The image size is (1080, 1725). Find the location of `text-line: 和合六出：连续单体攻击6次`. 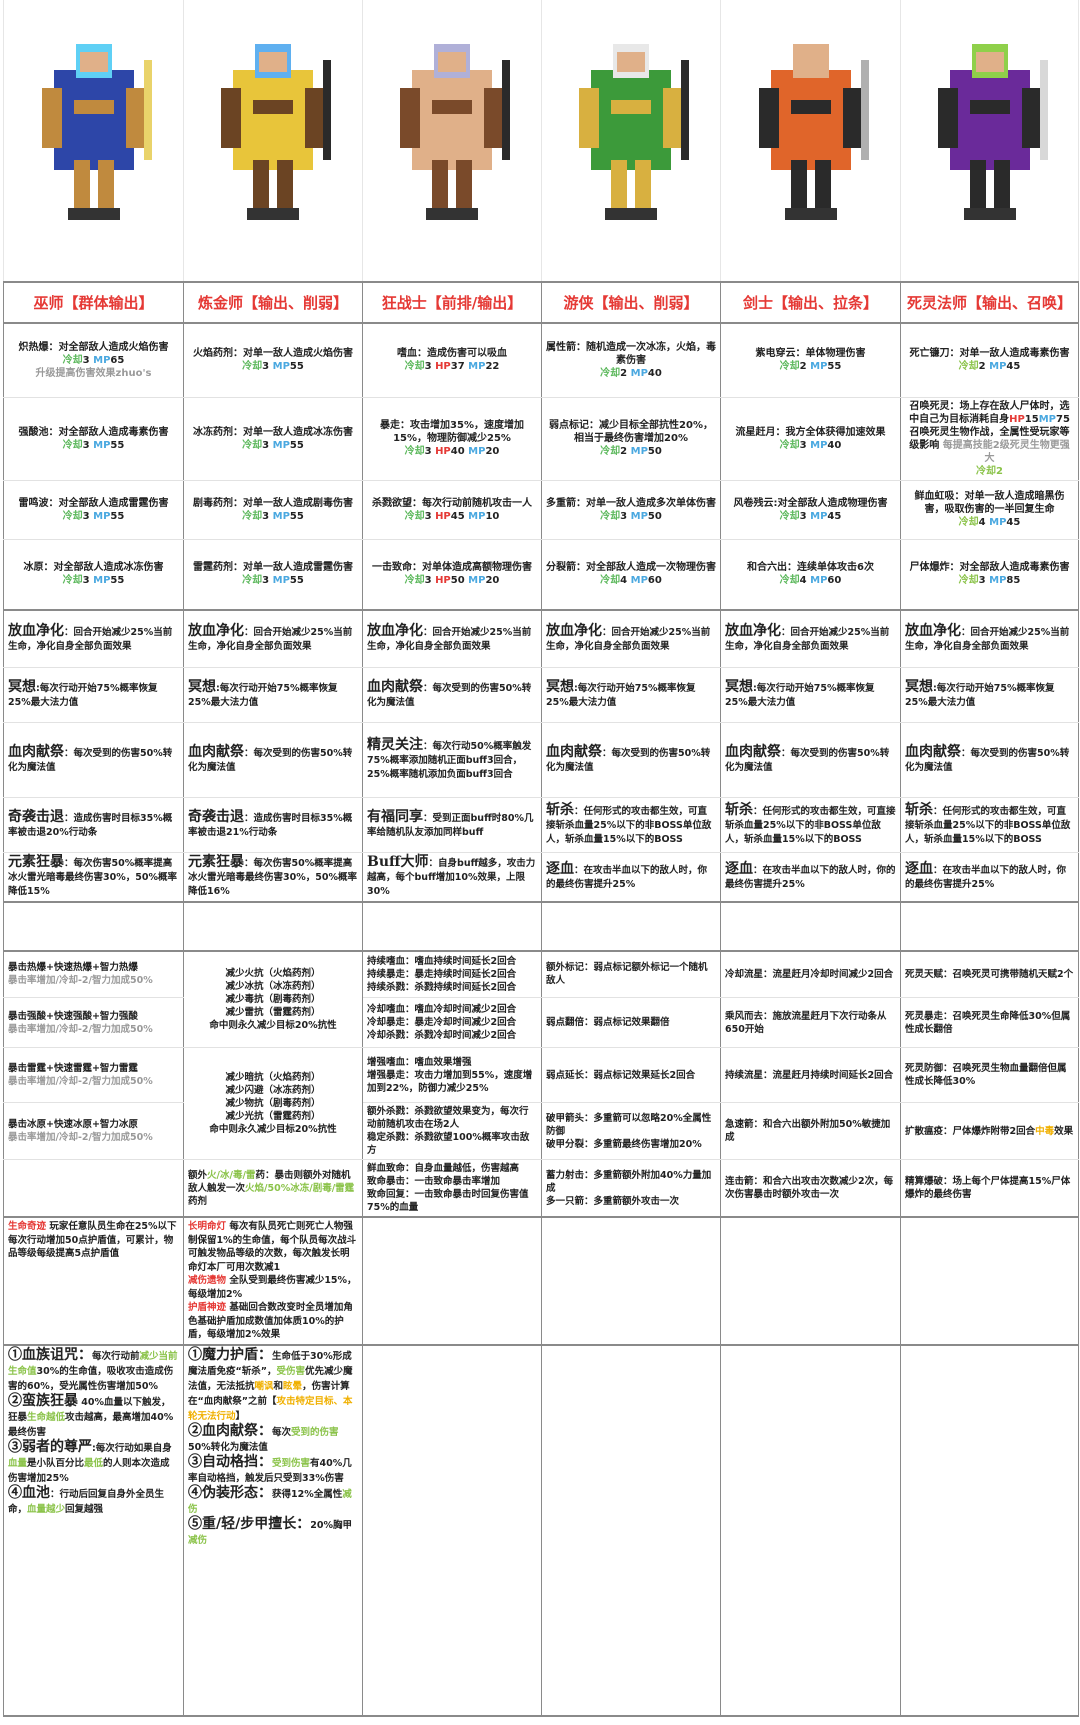

text-line: 和合六出：连续单体攻击6次 is located at coordinates (810, 567).